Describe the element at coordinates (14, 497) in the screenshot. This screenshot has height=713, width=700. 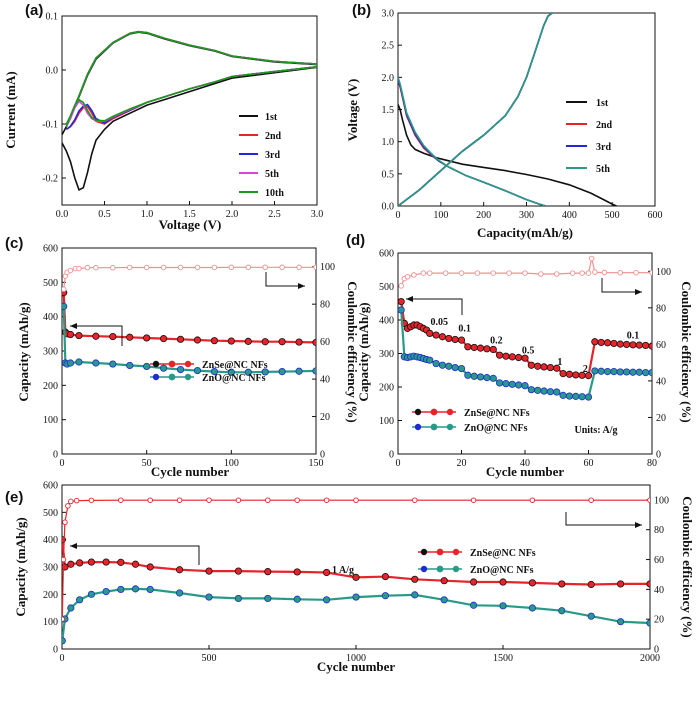
I see `panel-label: (e)` at that location.